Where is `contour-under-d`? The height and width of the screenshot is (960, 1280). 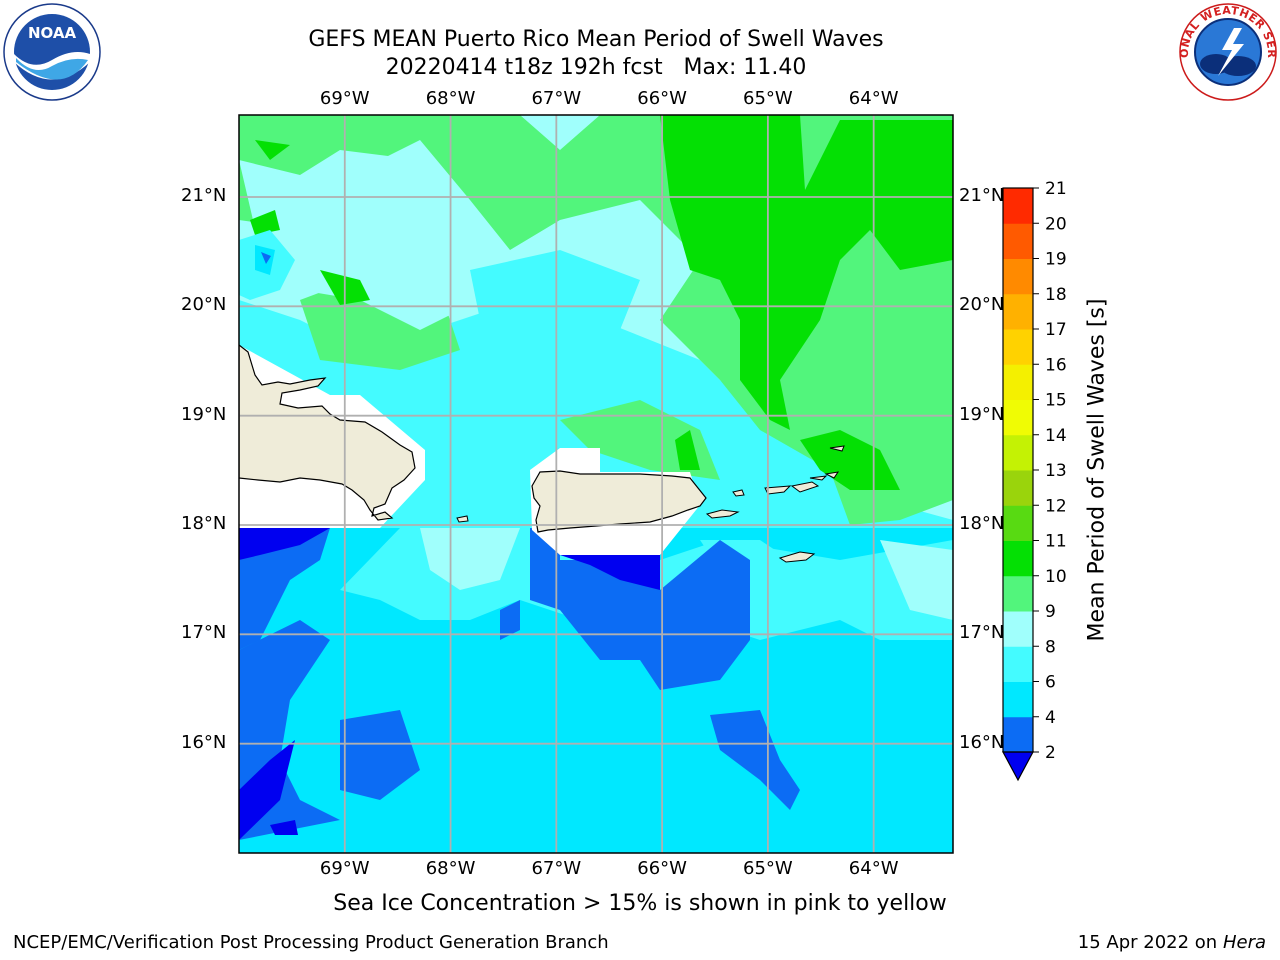 contour-under-d is located at coordinates (267, 790).